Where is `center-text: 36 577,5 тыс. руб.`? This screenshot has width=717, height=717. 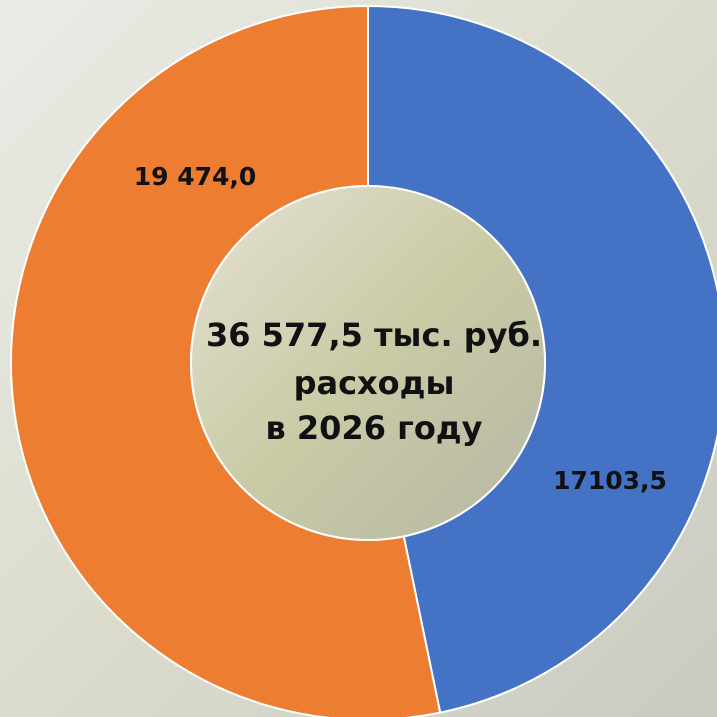
center-text: 36 577,5 тыс. руб. is located at coordinates (374, 335).